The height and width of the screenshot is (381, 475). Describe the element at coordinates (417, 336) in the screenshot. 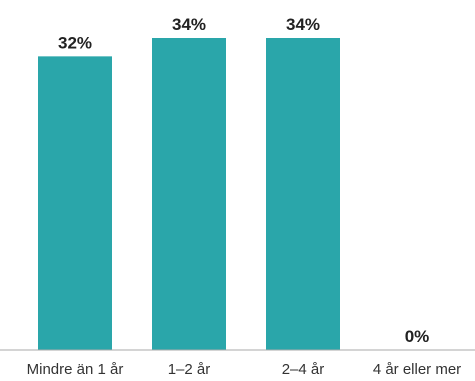

I see `value-label-3: 0%` at that location.